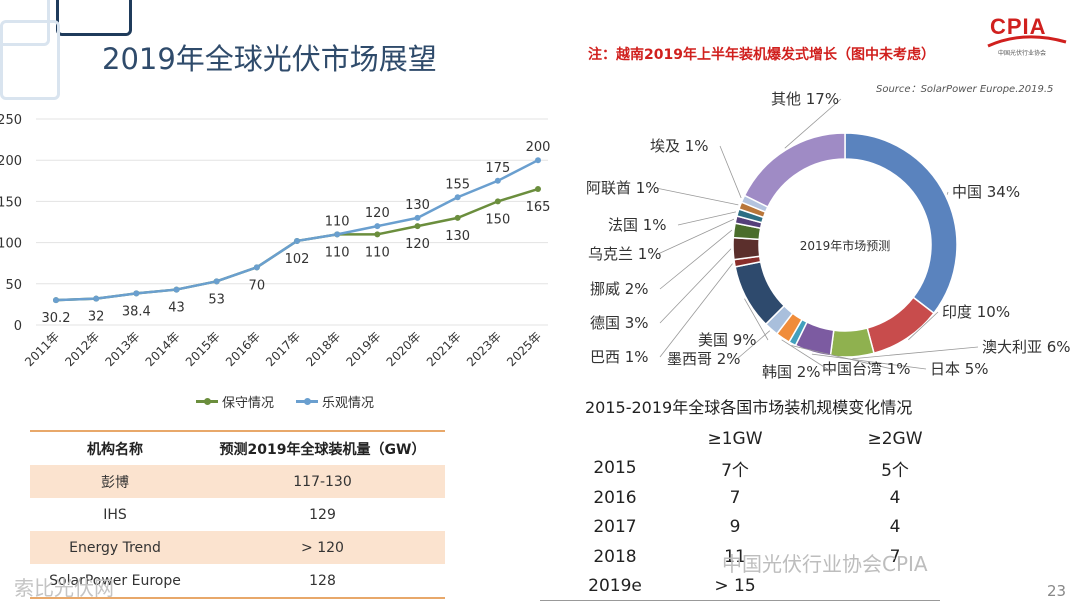 The height and width of the screenshot is (608, 1080). I want to click on table-cell: 128, so click(322, 580).